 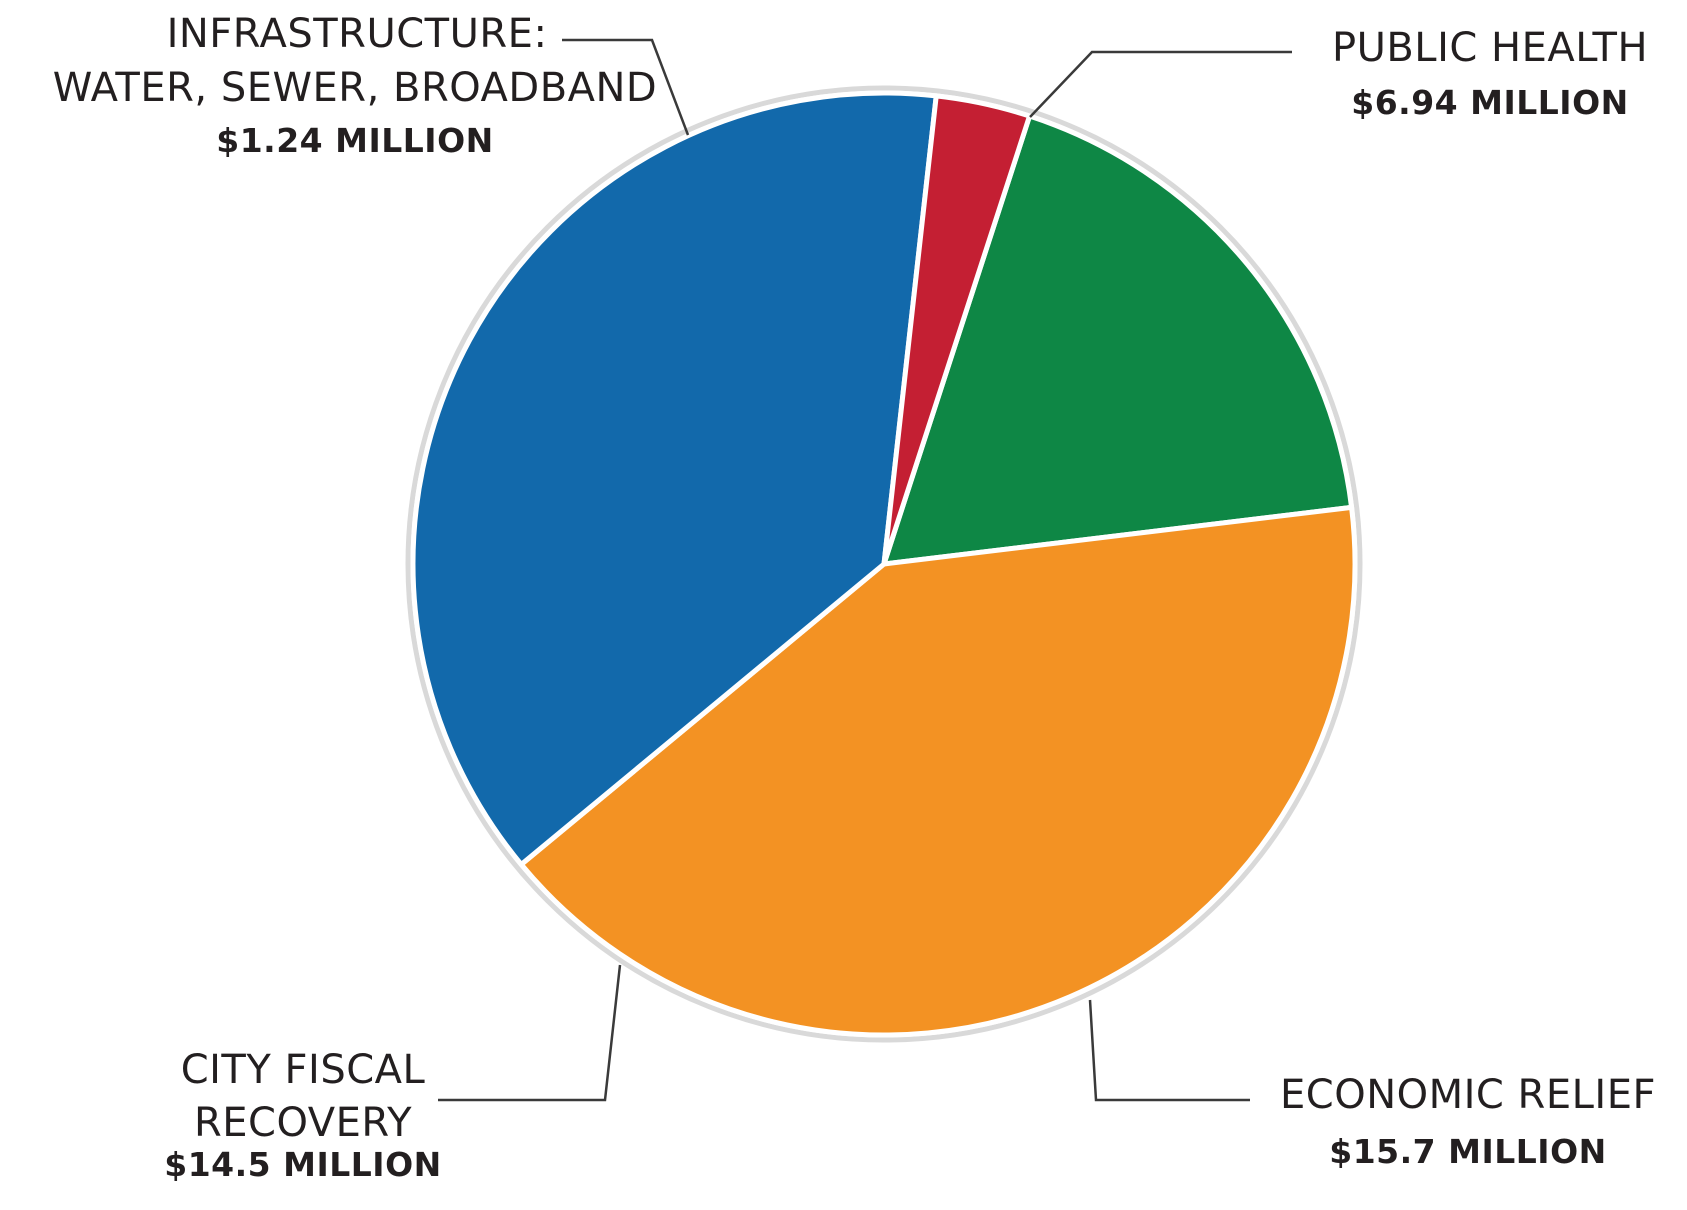 What do you see at coordinates (355, 140) in the screenshot?
I see `slice-value-infrastructure: $1.24 MILLION` at bounding box center [355, 140].